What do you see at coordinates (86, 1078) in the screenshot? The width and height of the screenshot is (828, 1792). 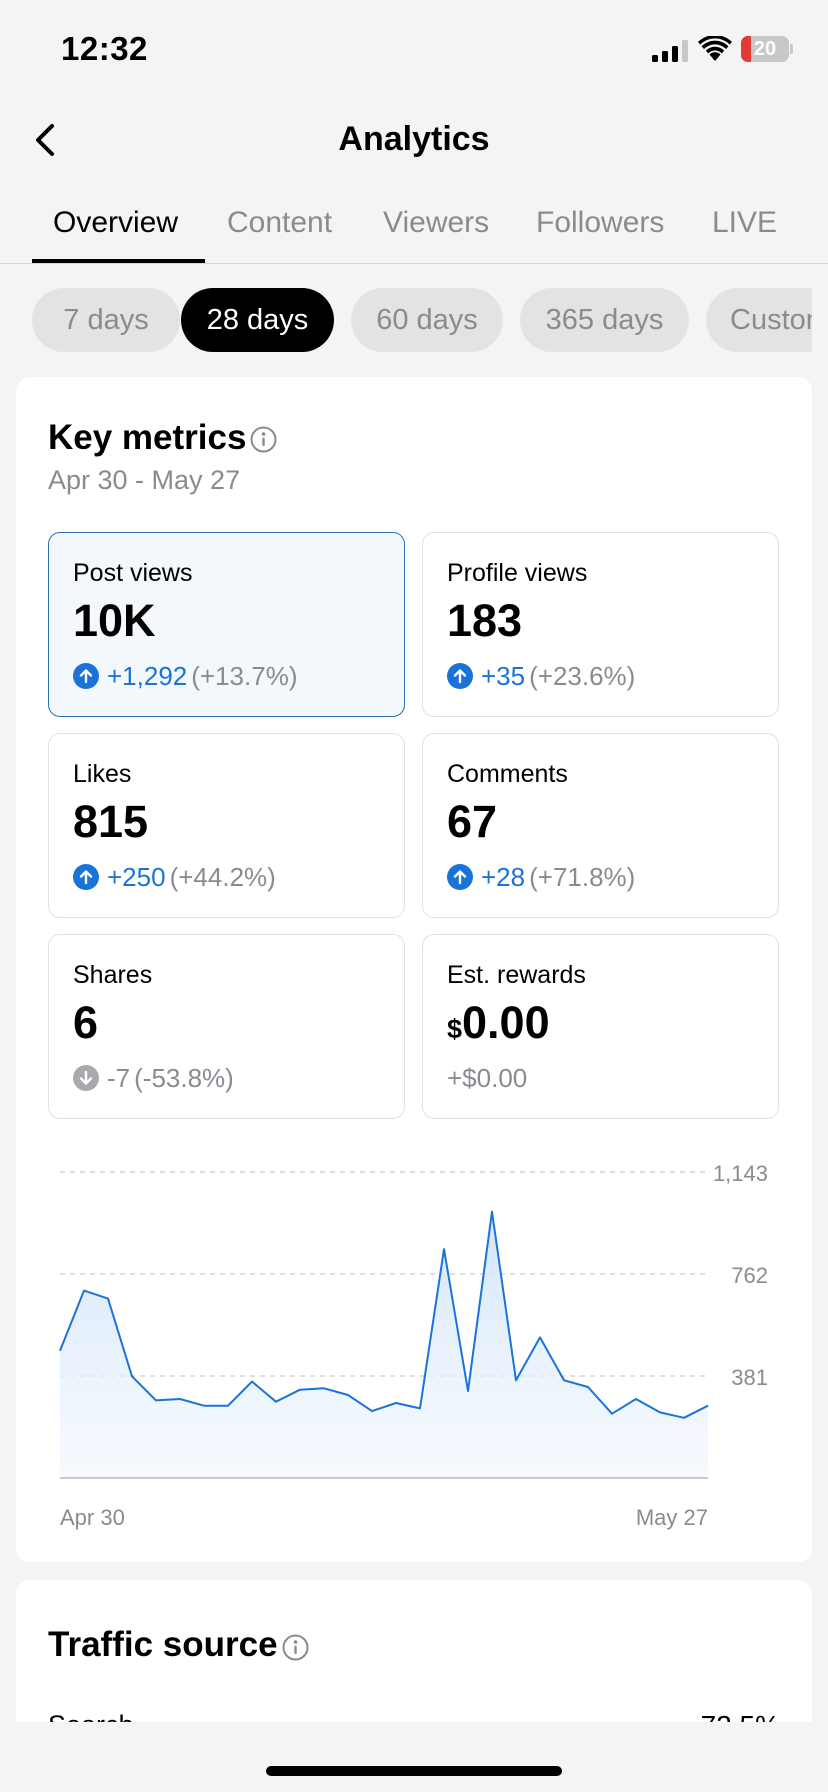 I see `arrow-down-icon` at bounding box center [86, 1078].